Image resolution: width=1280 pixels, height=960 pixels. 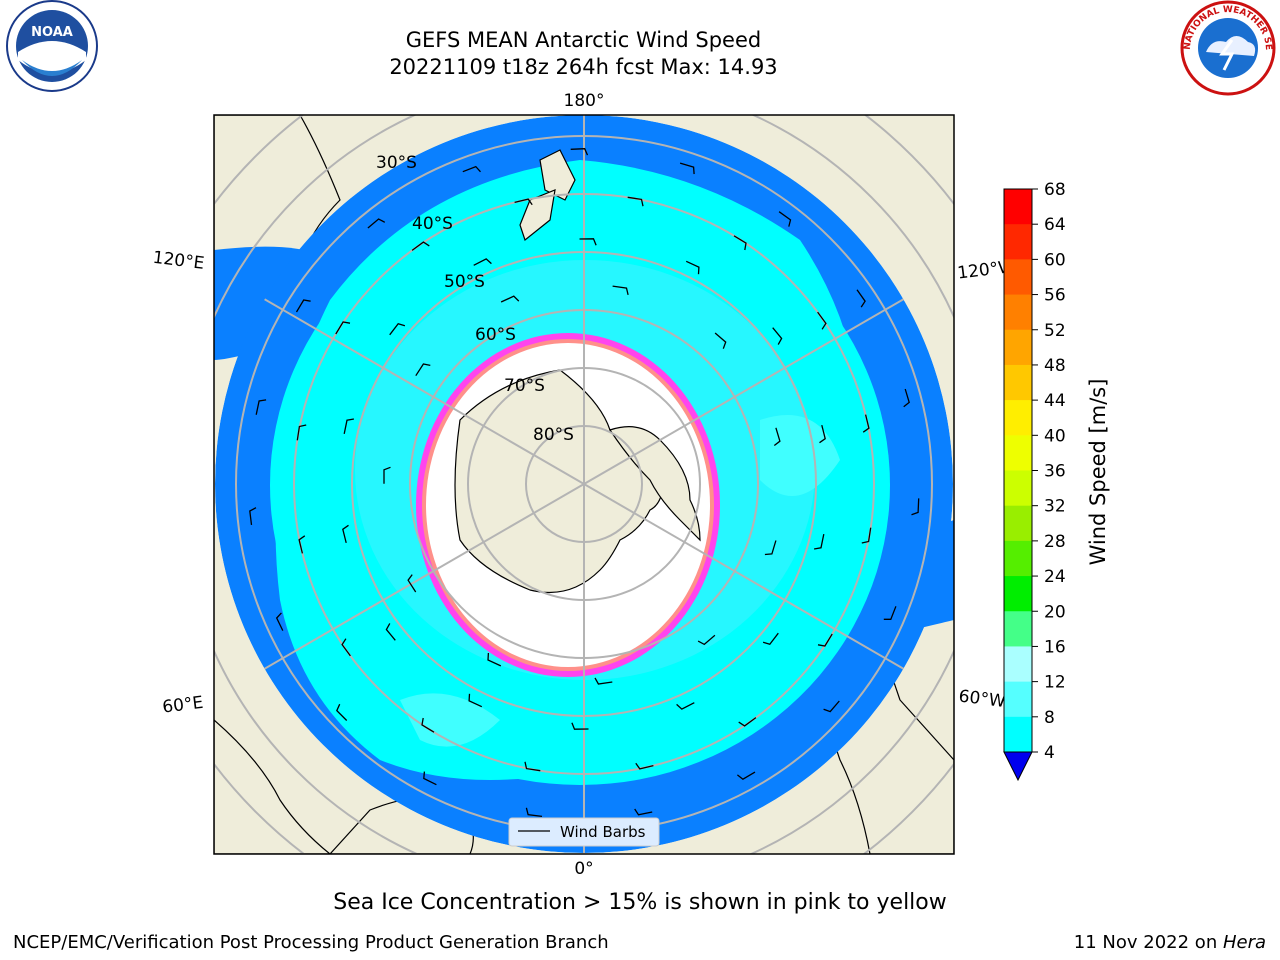 What do you see at coordinates (1055, 331) in the screenshot?
I see `colorbar-tick-label: 52` at bounding box center [1055, 331].